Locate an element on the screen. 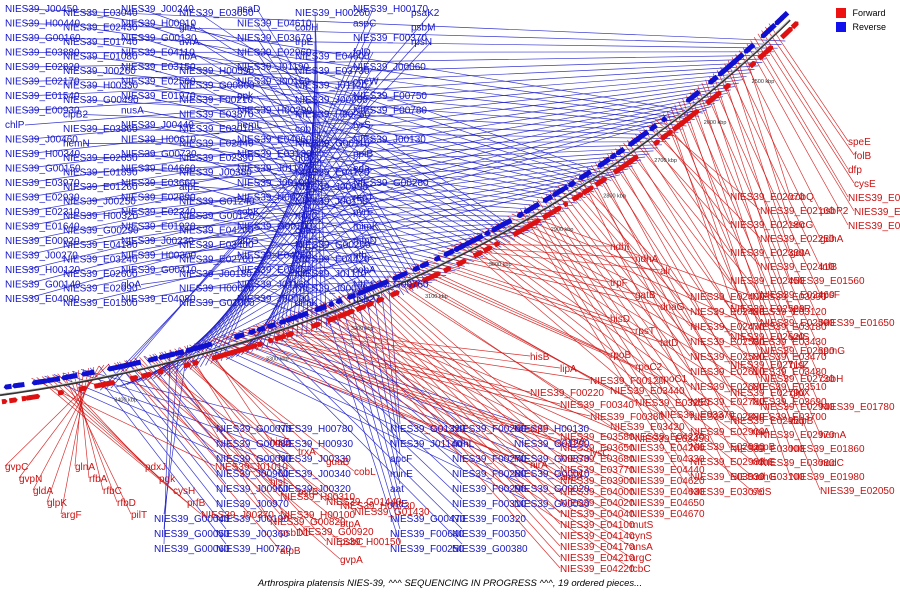 The image size is (900, 600). gene-label: NIES39_J00970 is located at coordinates (252, 504).